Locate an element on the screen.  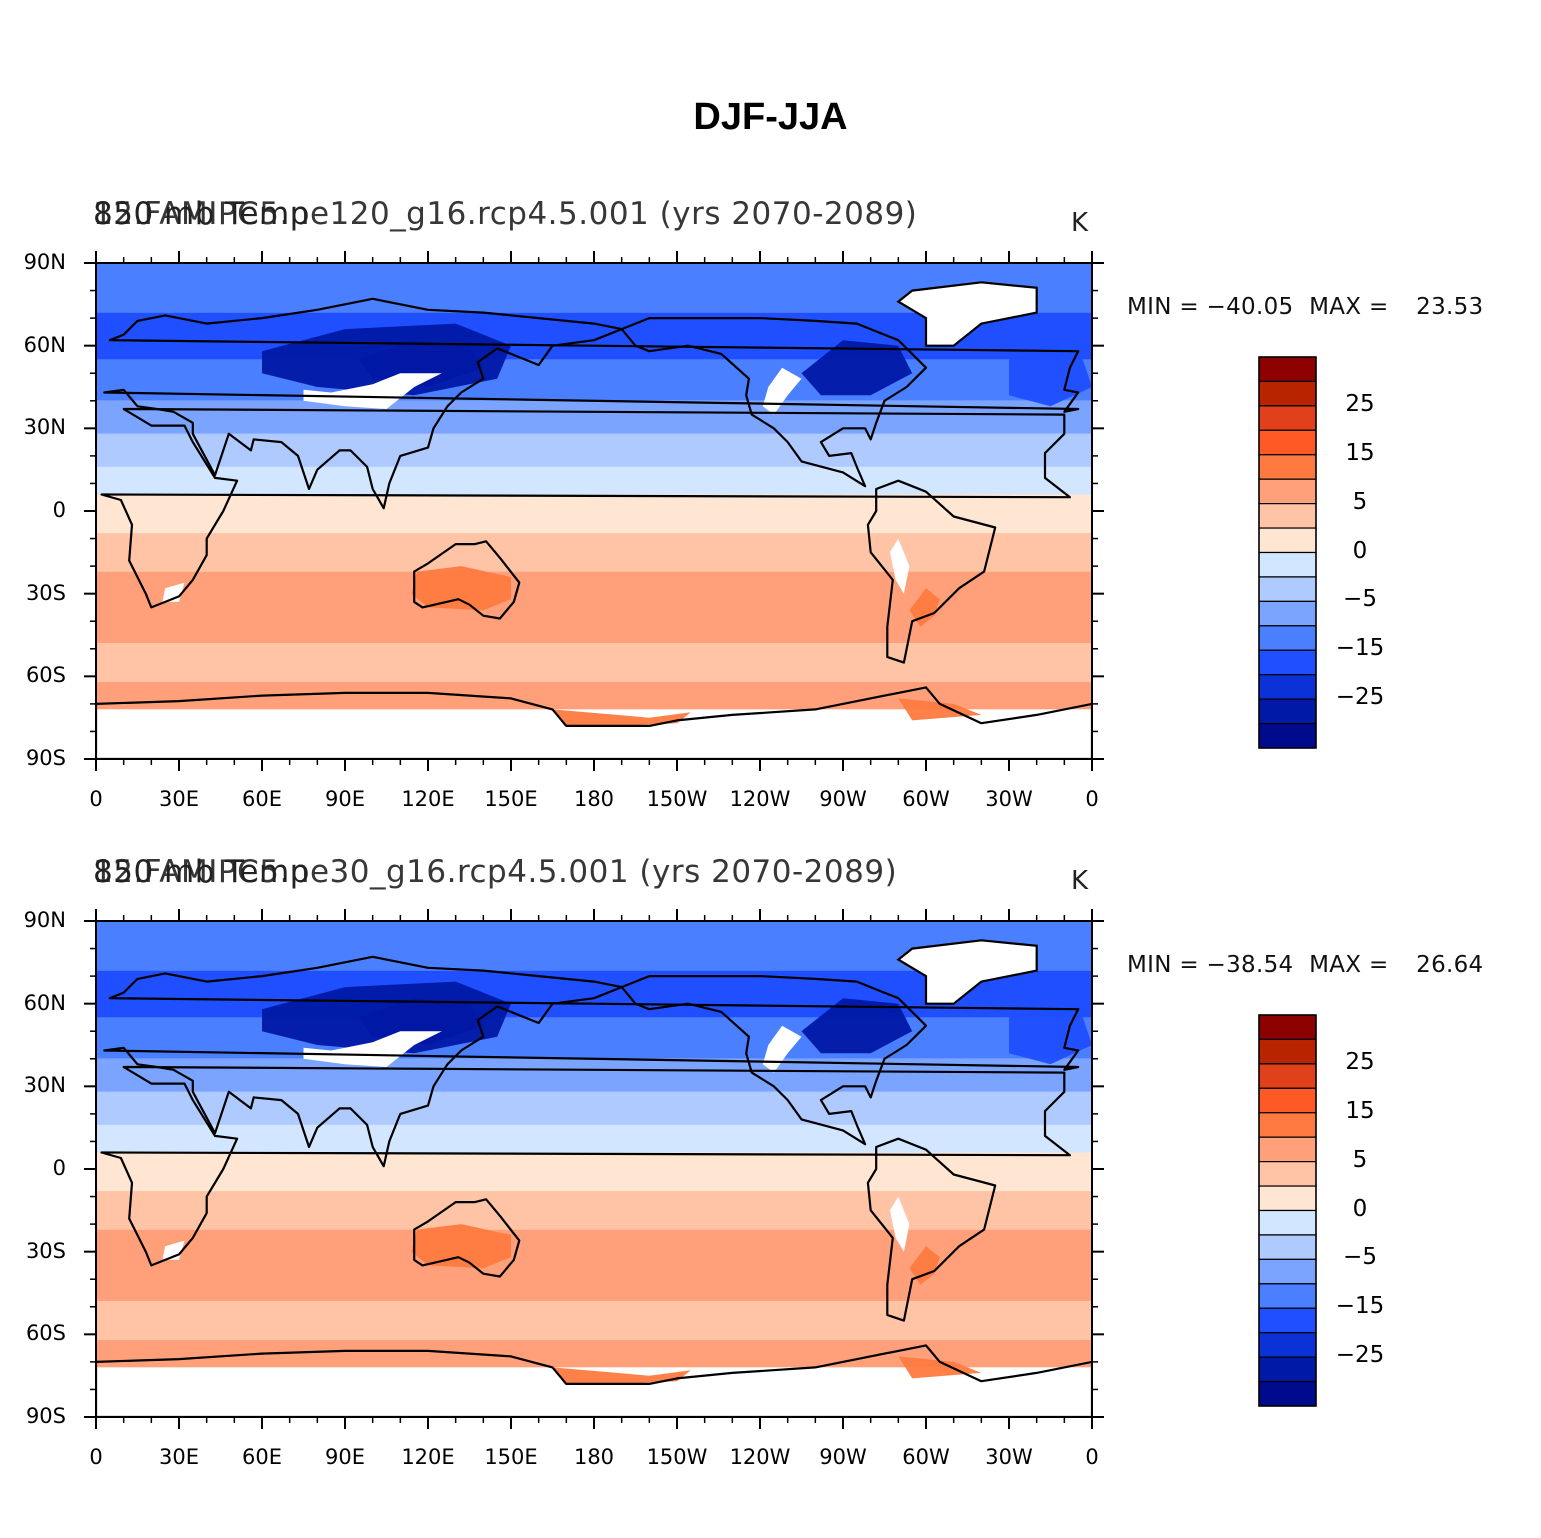
lon-tick-label: 30W is located at coordinates (1009, 799).